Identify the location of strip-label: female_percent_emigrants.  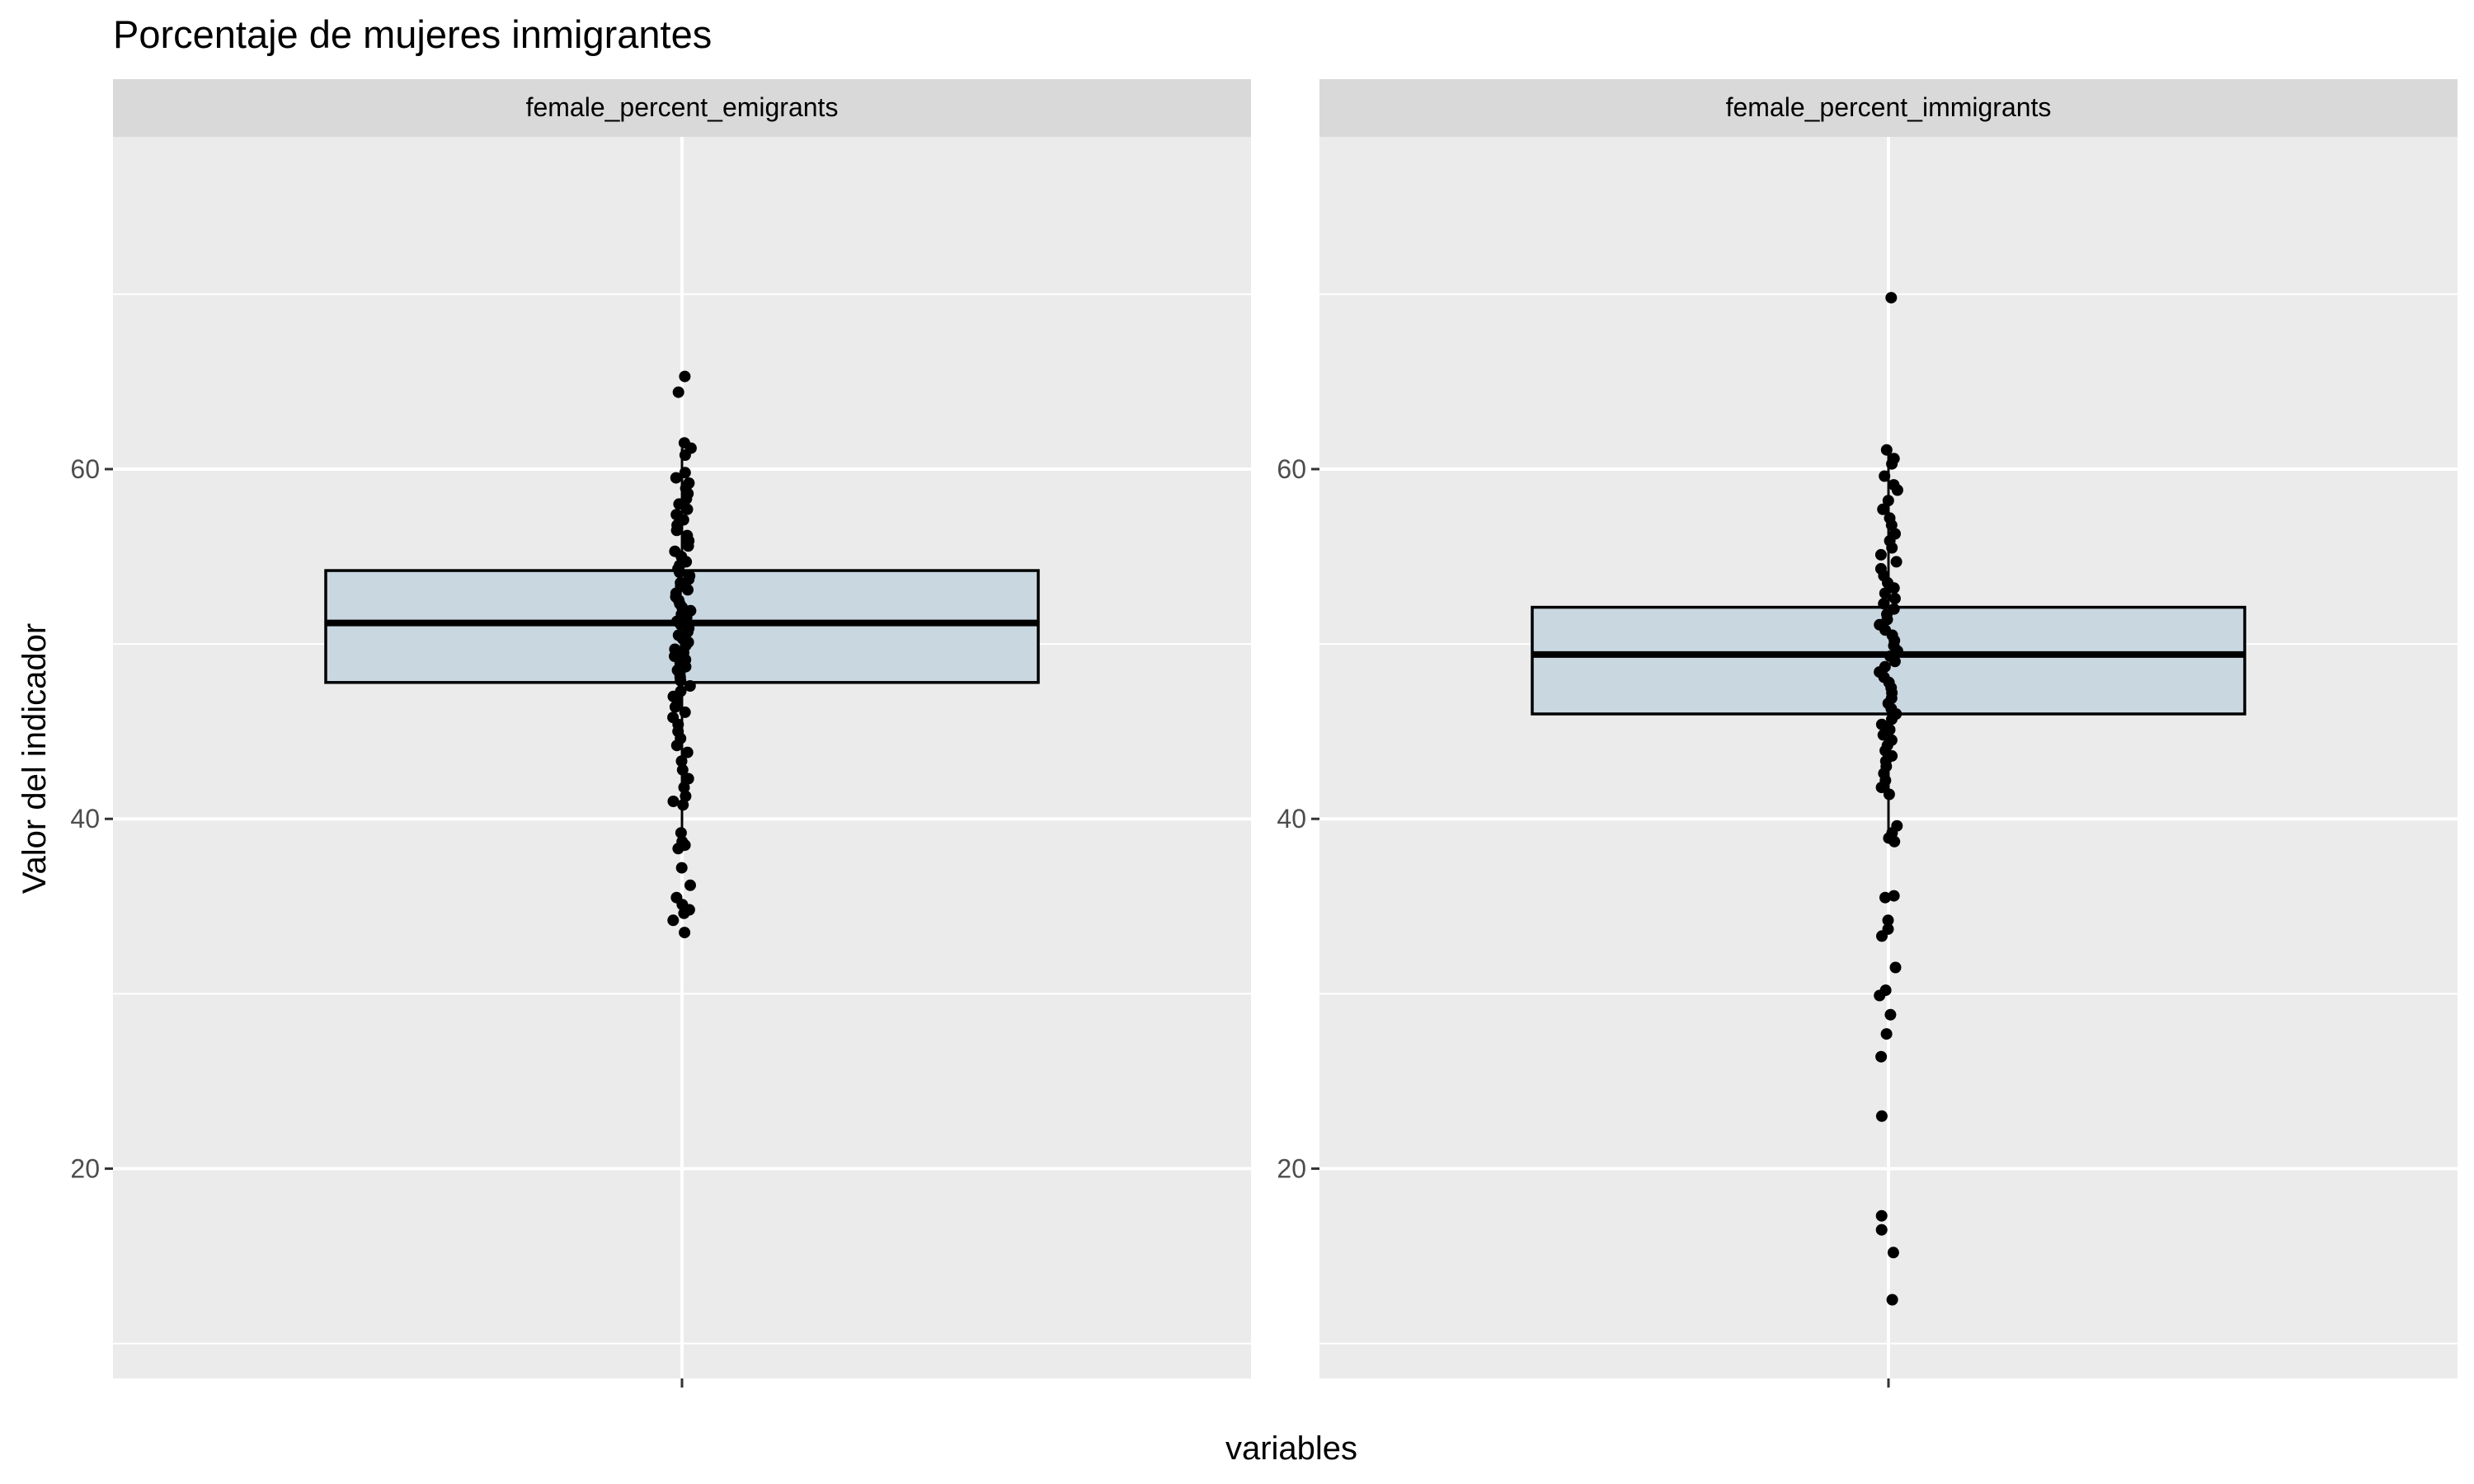
(682, 107).